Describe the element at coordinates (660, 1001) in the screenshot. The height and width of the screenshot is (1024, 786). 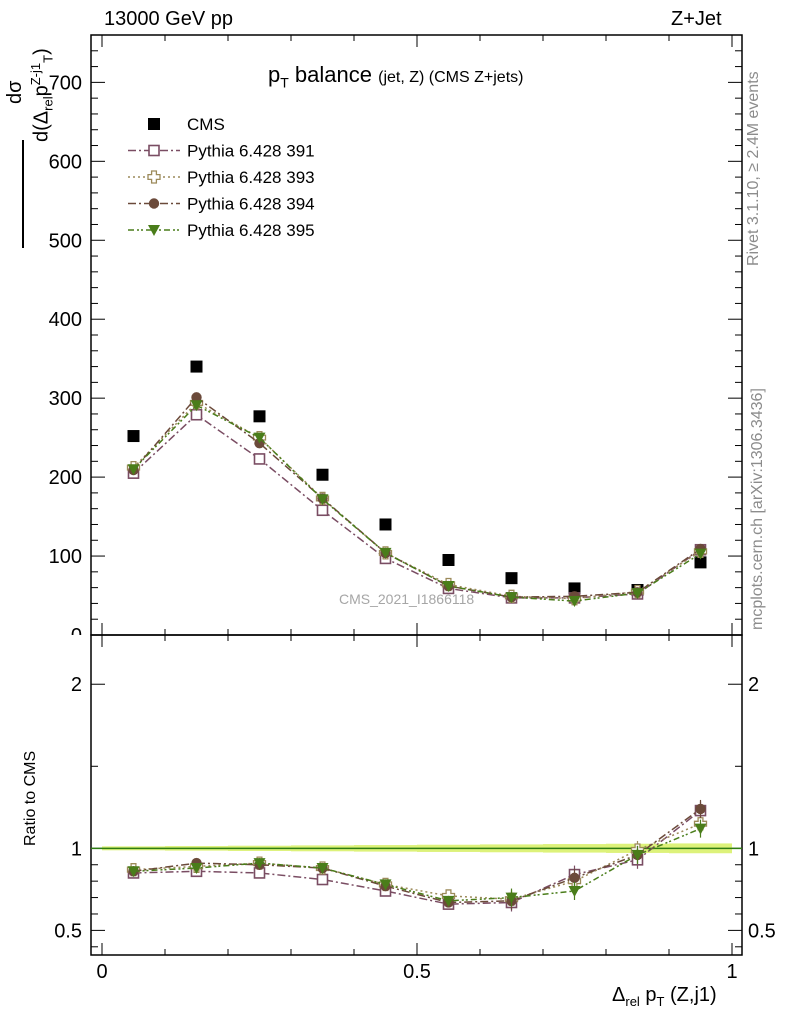
I see `x-label-sub2: T` at that location.